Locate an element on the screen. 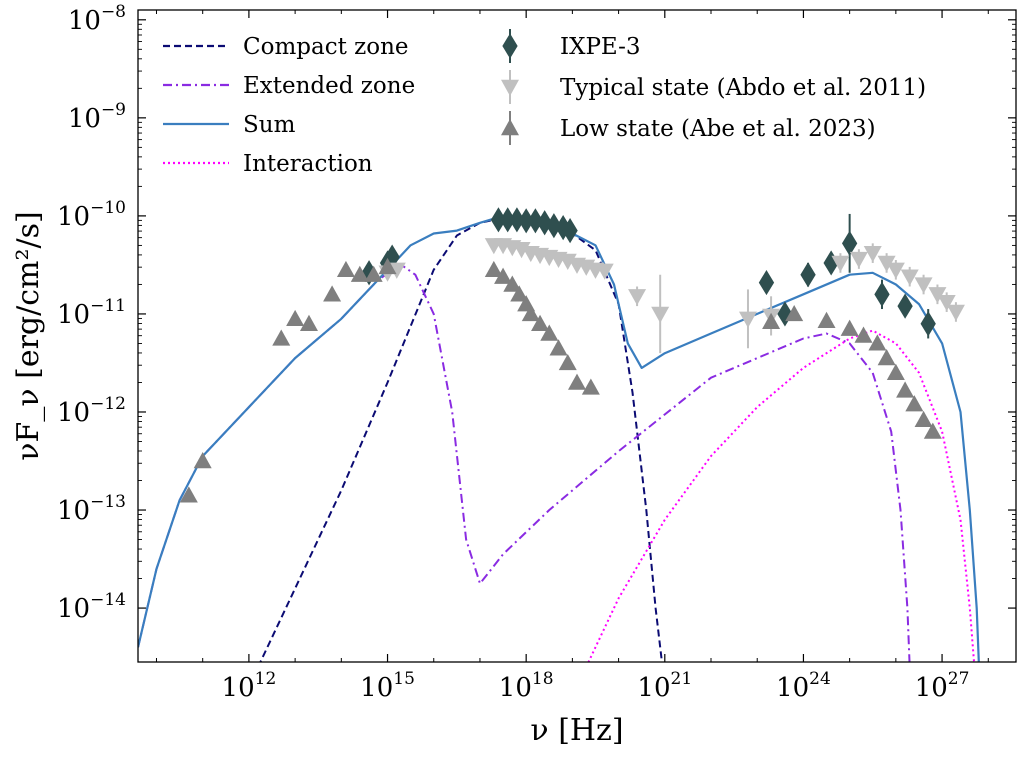 The image size is (1026, 761). y-tick-label: 10⁻¹⁴ is located at coordinates (91, 607).